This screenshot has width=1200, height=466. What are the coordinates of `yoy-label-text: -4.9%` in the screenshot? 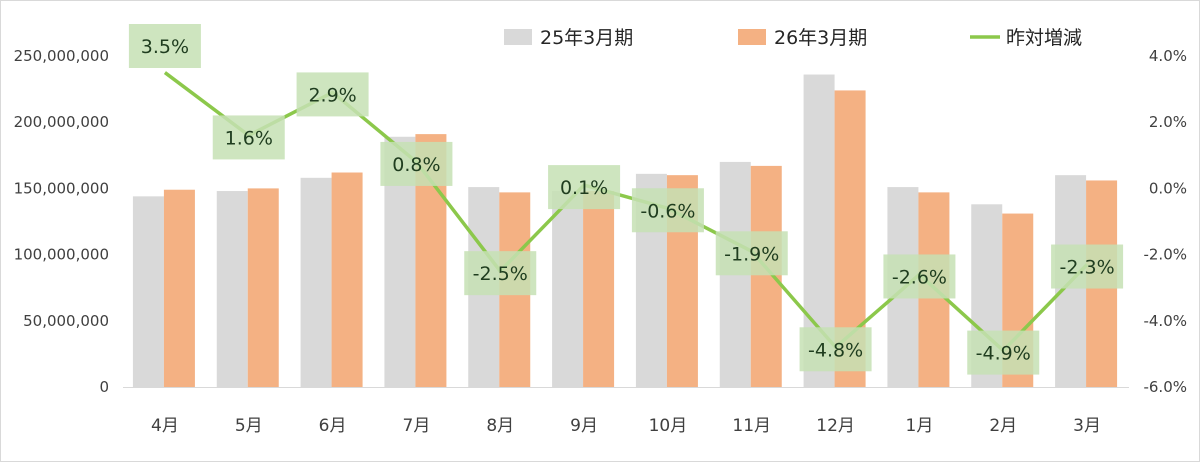 It's located at (1003, 354).